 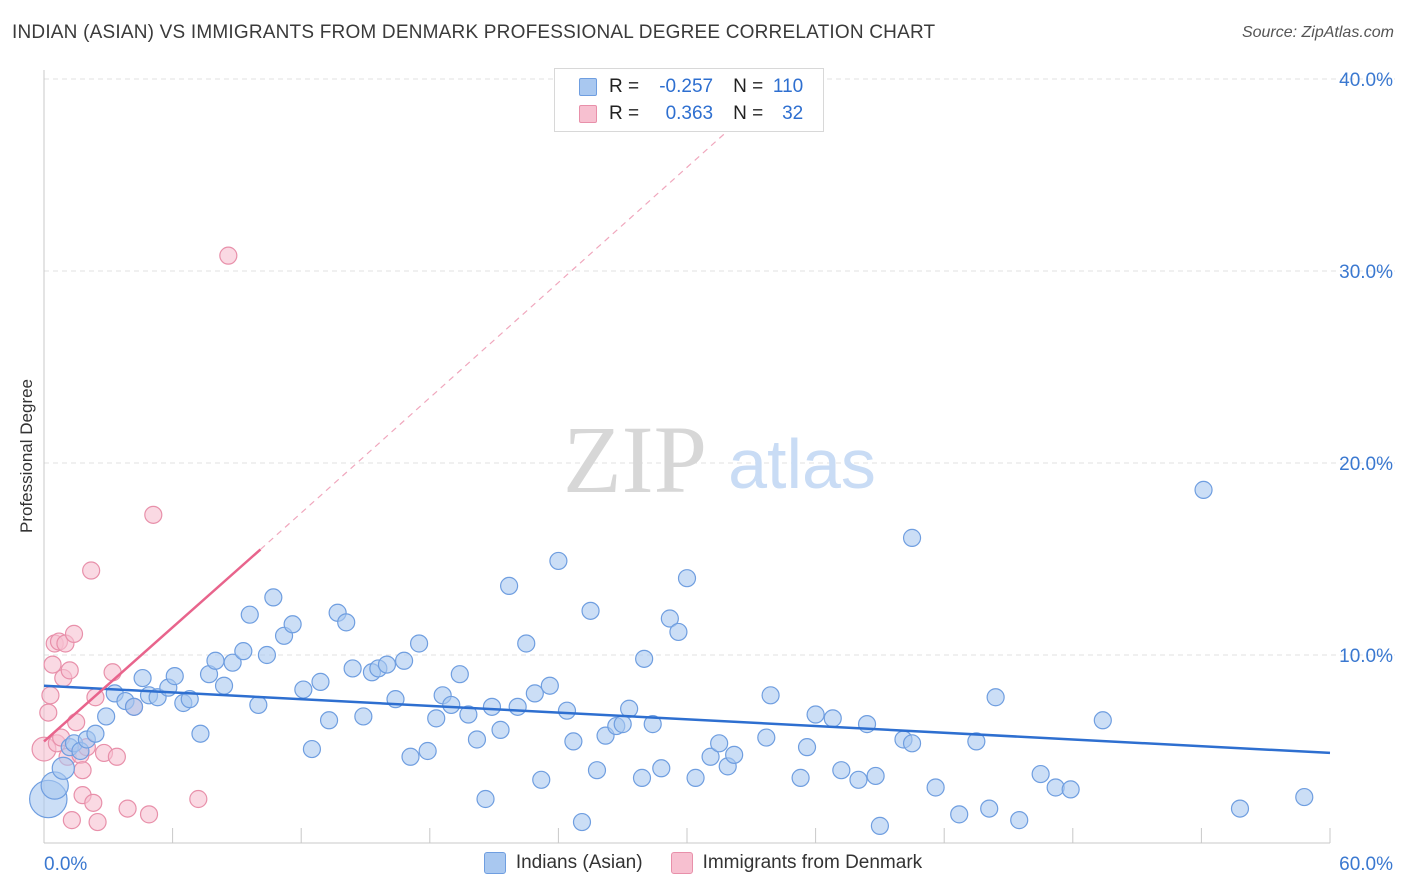 I want to click on legend-n-label: N =, so click(x=748, y=86).